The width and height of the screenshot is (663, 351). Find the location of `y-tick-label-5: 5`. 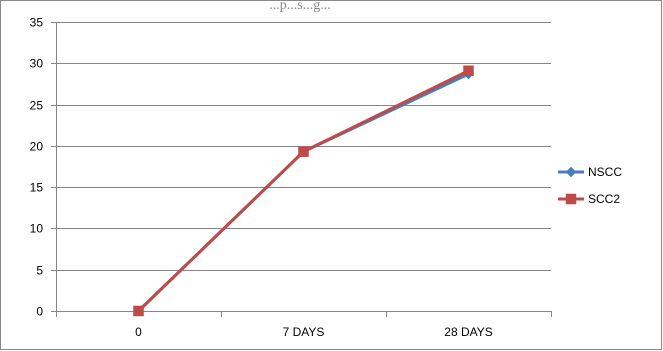

y-tick-label-5: 5 is located at coordinates (39, 271).